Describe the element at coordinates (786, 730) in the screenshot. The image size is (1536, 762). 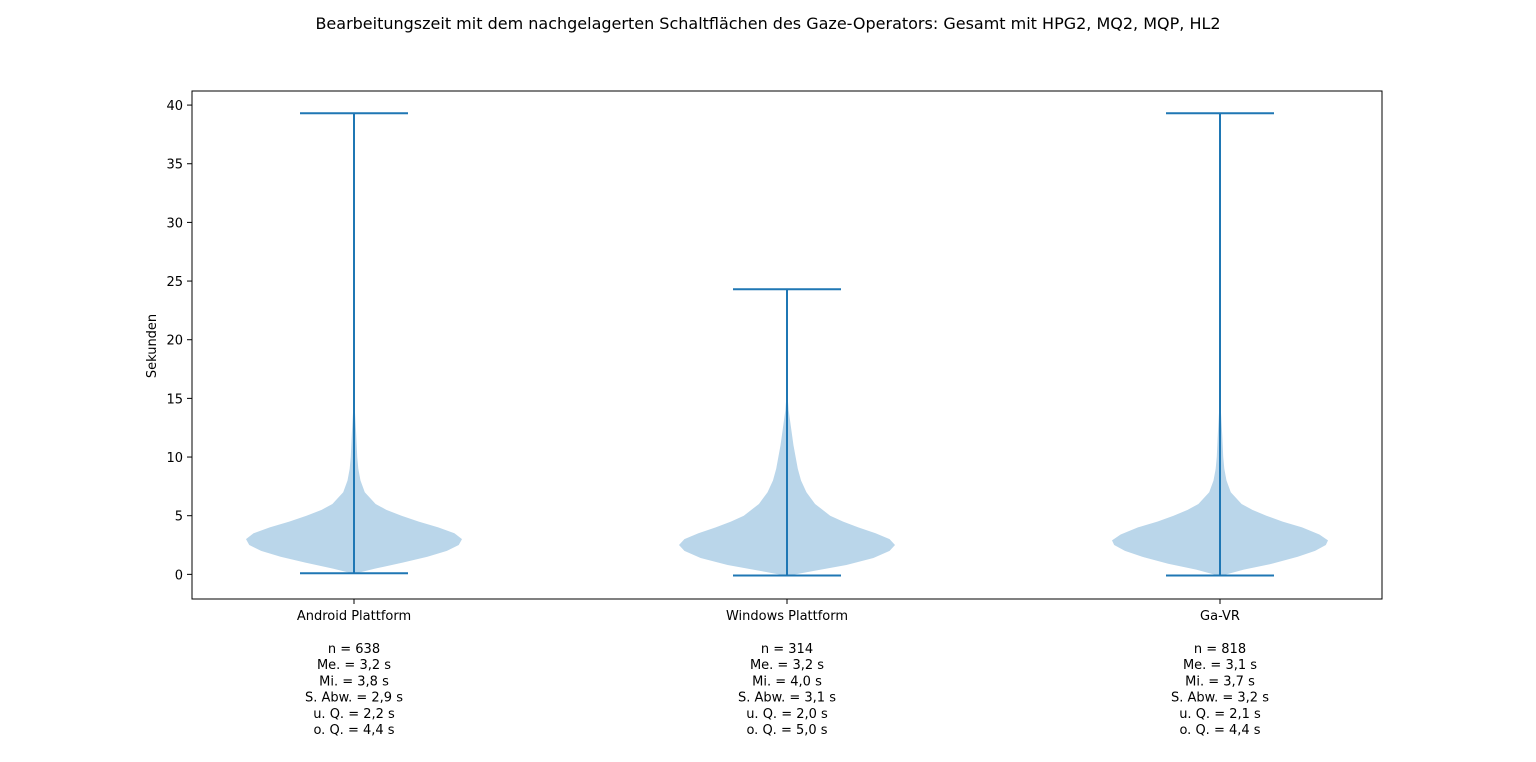
I see `stat-line: o. Q. = 5,0 s` at that location.